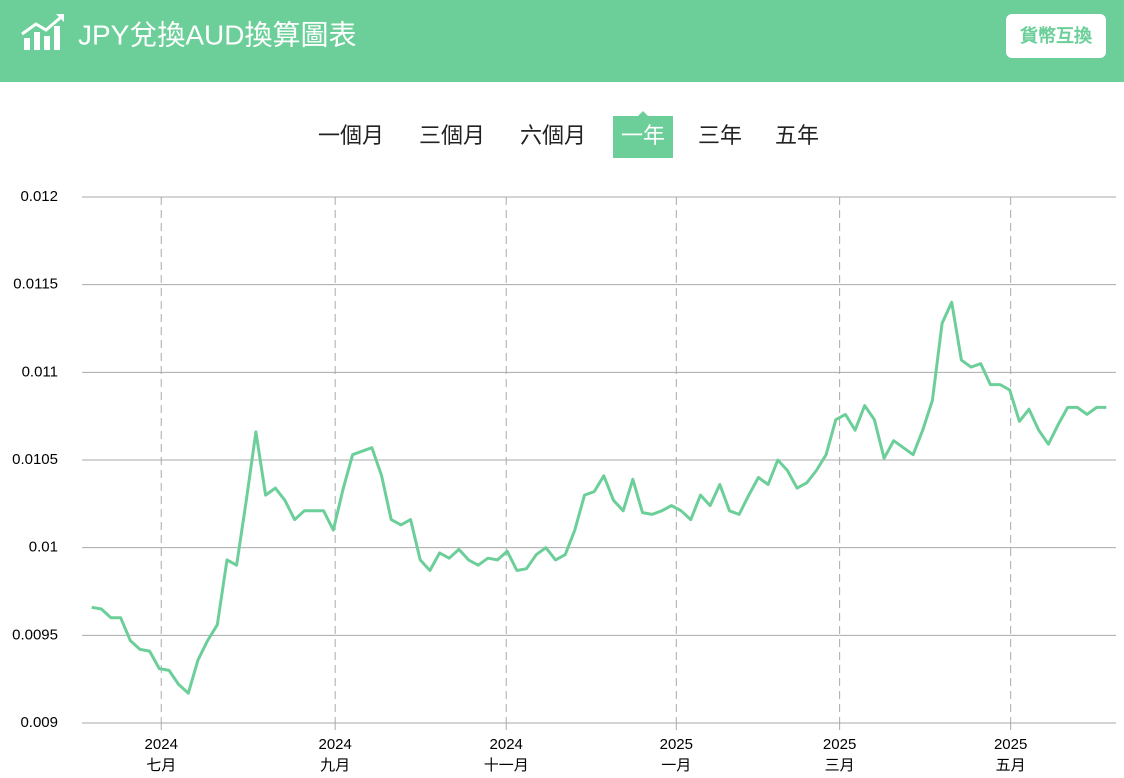 The height and width of the screenshot is (778, 1124). What do you see at coordinates (562, 41) in the screenshot?
I see `header-bar` at bounding box center [562, 41].